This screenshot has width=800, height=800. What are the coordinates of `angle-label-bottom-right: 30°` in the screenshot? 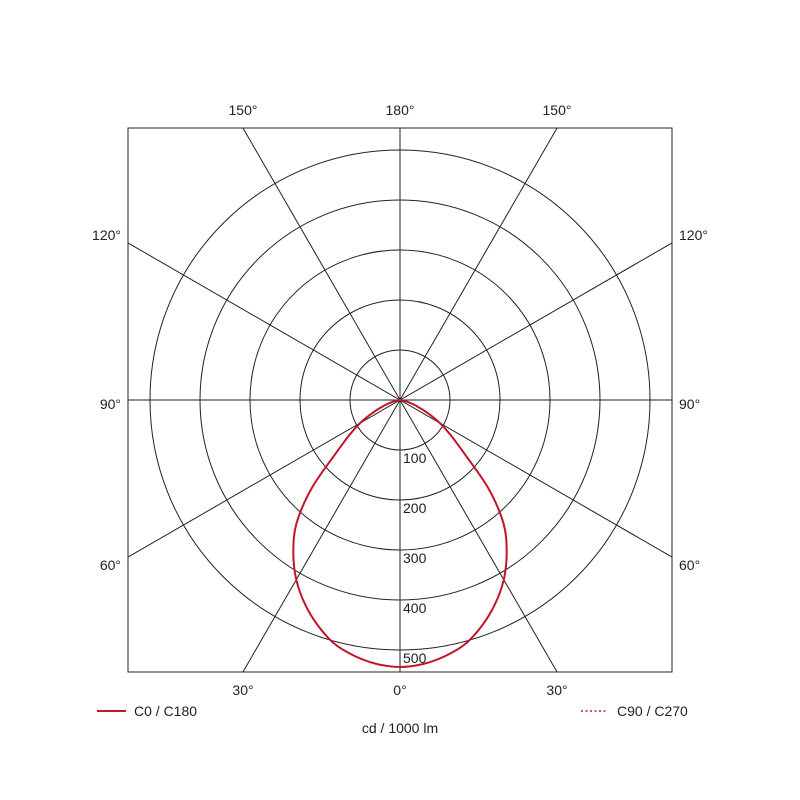 It's located at (556, 690).